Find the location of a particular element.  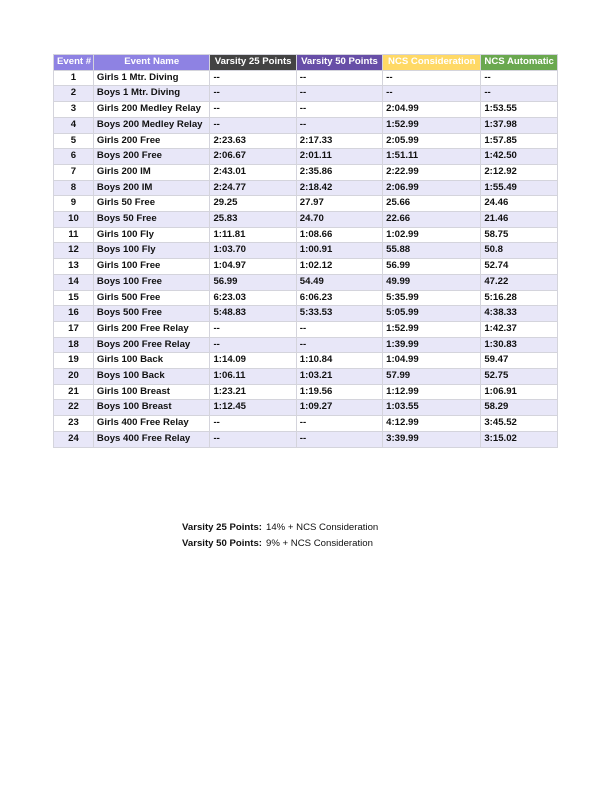

cell-ncs-automatic: 1:06.91 is located at coordinates (519, 392).